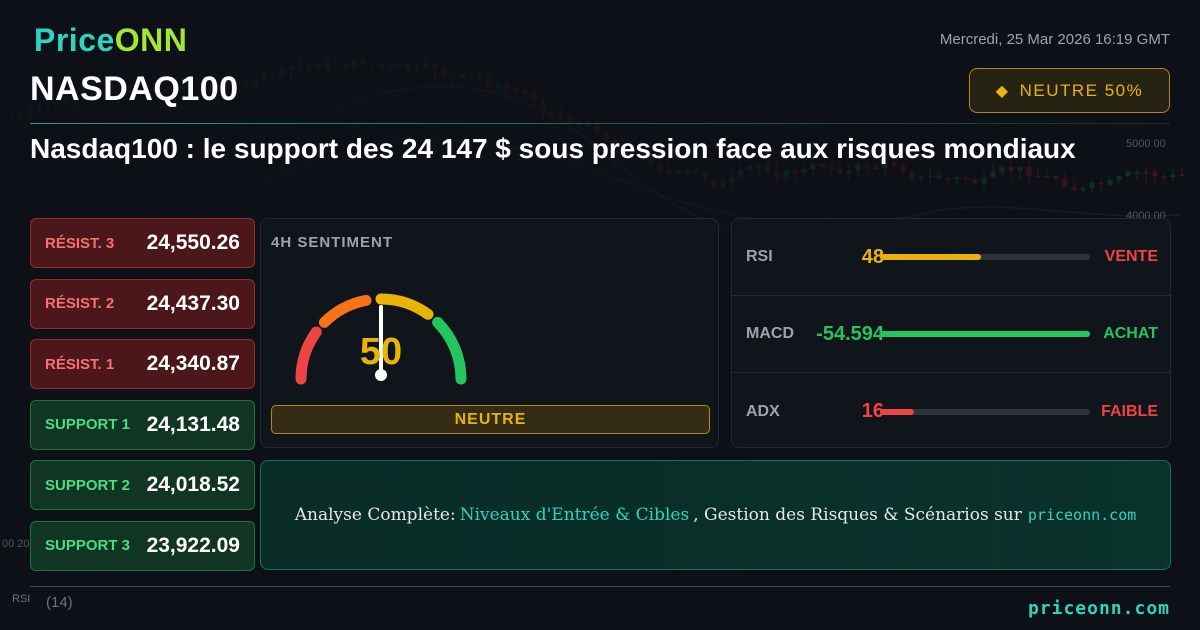 The height and width of the screenshot is (630, 1200). Describe the element at coordinates (88, 424) in the screenshot. I see `level-label: SUPPORT 1` at that location.